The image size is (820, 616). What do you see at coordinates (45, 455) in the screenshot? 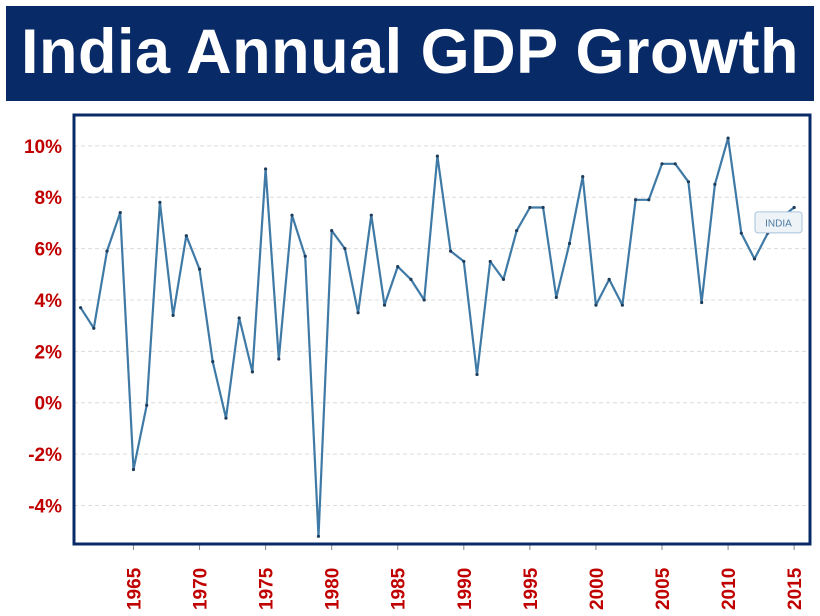
I see `y-tick-label: -2%` at bounding box center [45, 455].